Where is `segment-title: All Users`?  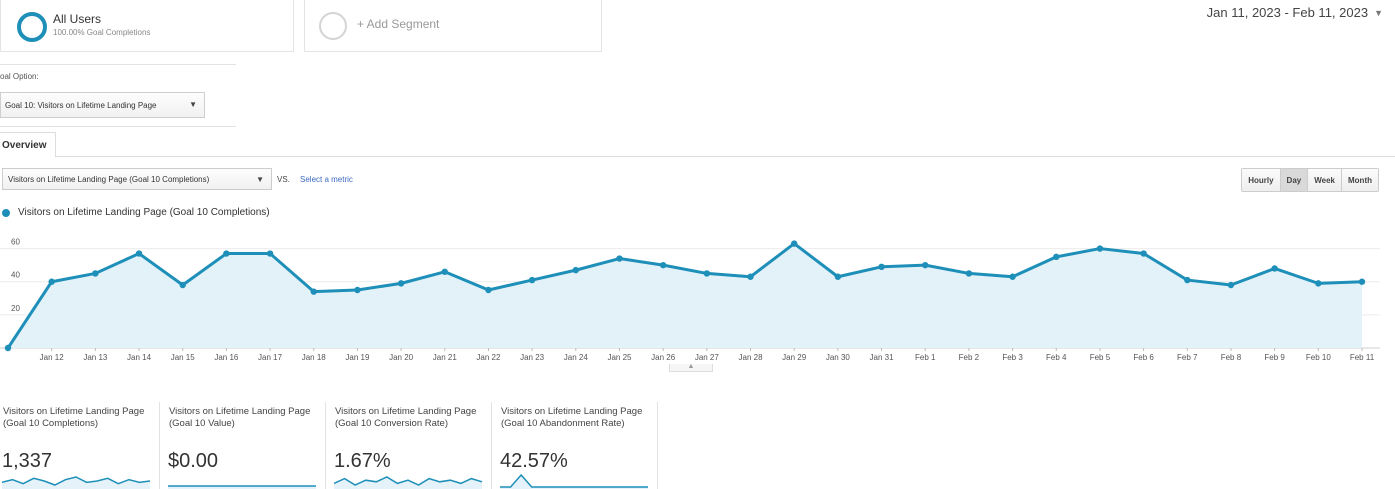 segment-title: All Users is located at coordinates (77, 19).